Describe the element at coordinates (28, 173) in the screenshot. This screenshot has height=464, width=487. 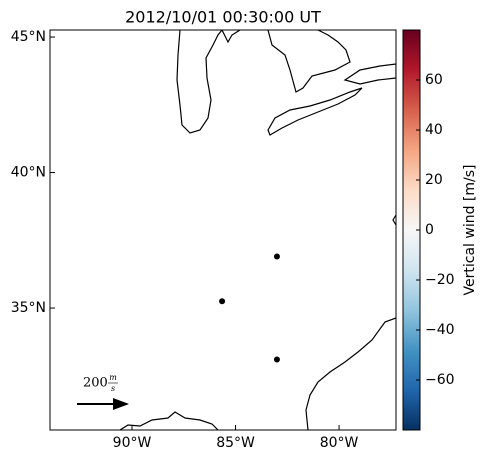
I see `y-tick-label: 40°N` at that location.